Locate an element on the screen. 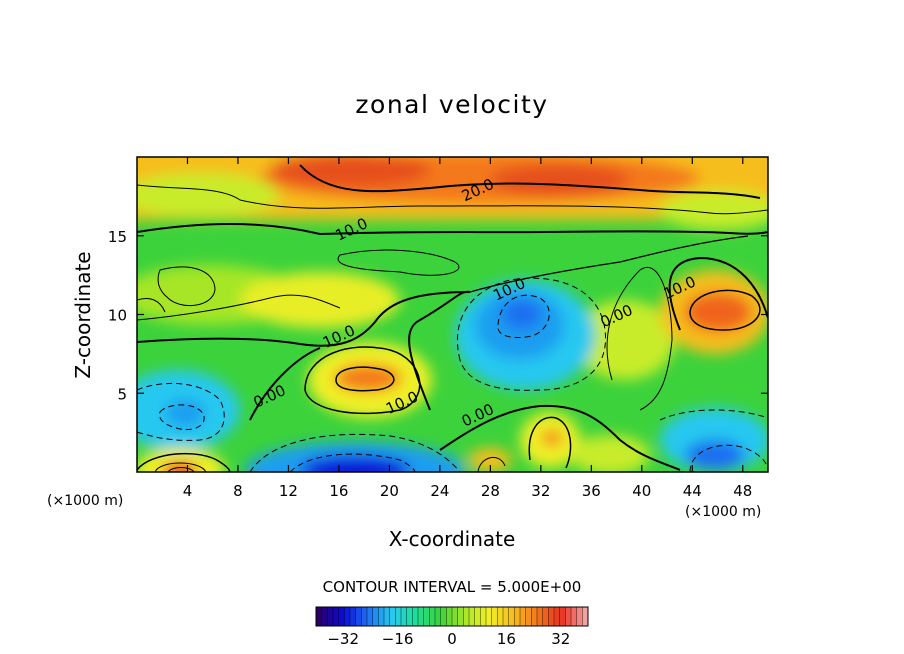 This screenshot has height=654, width=904. x-tick-label: 44 is located at coordinates (692, 491).